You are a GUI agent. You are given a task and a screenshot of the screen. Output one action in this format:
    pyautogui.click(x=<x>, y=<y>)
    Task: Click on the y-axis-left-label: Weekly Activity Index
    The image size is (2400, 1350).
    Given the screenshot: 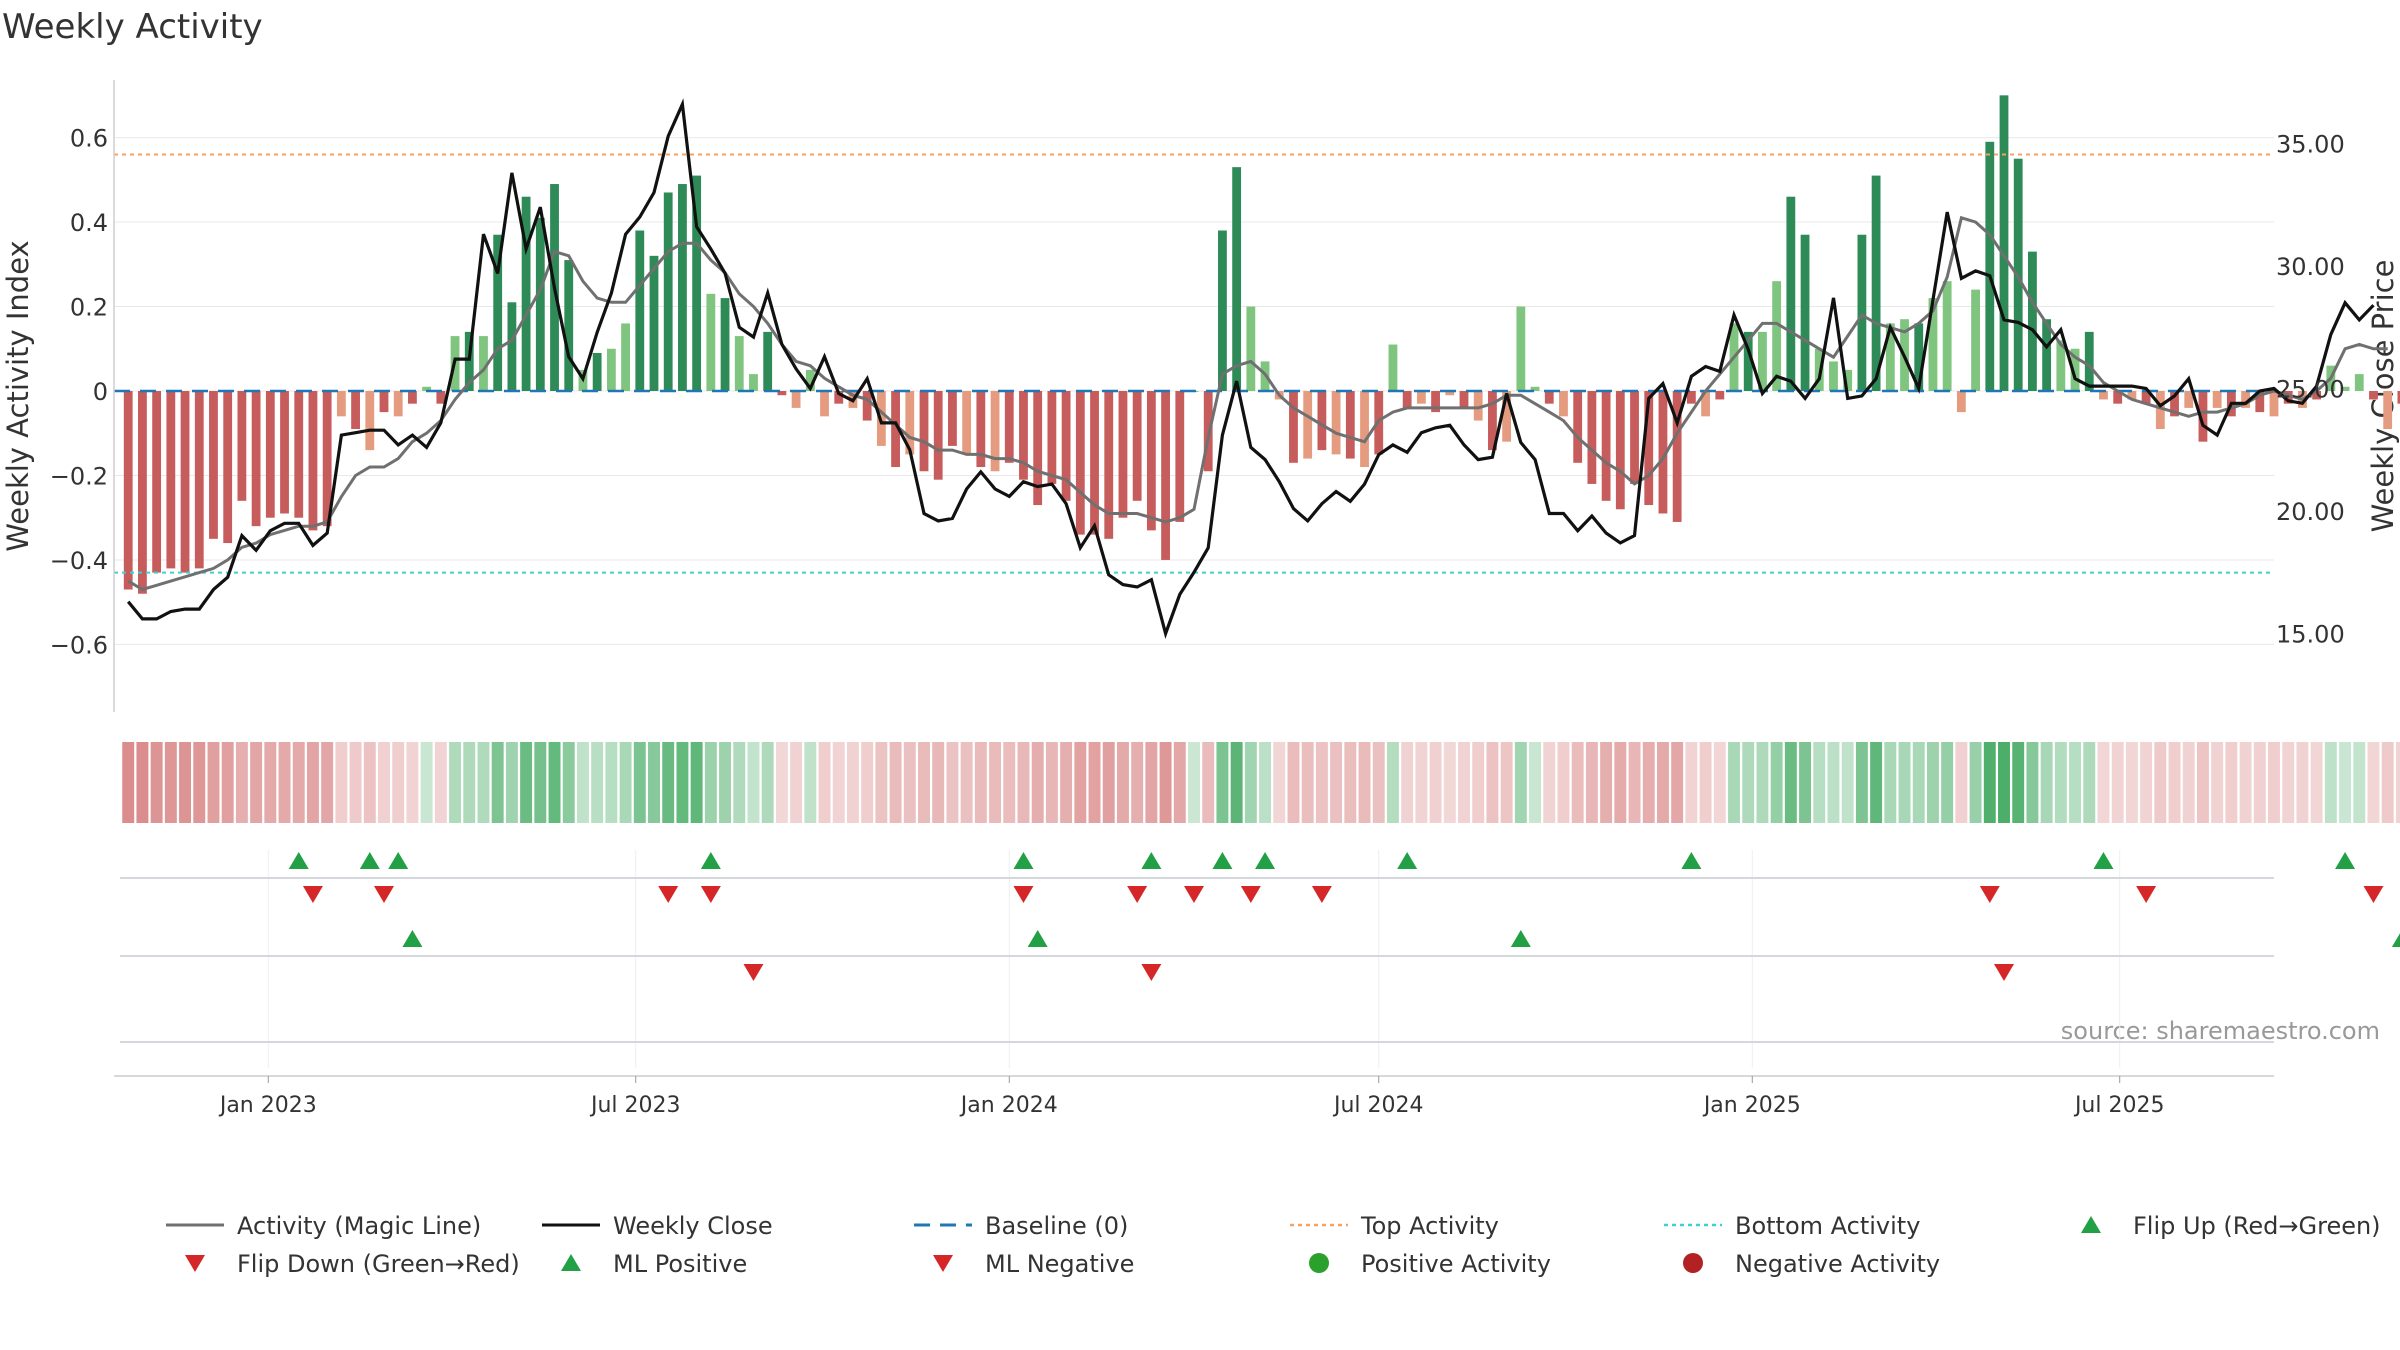 What is the action you would take?
    pyautogui.click(x=18, y=395)
    